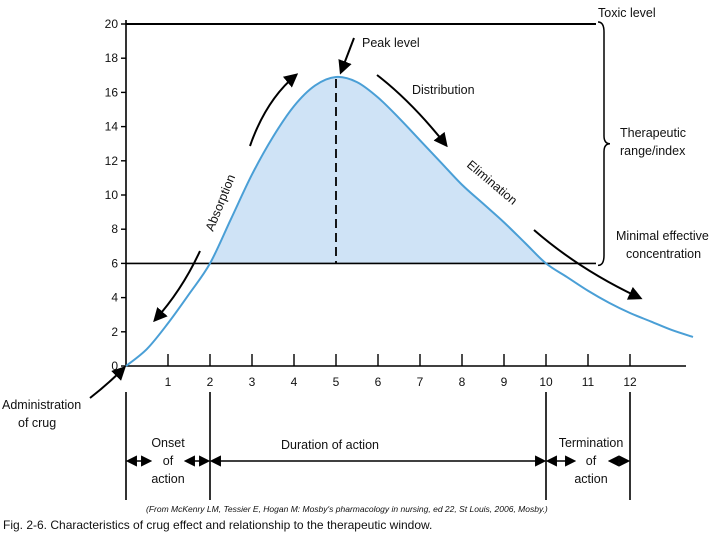 The height and width of the screenshot is (540, 720). I want to click on duration-label: Duration of action, so click(330, 445).